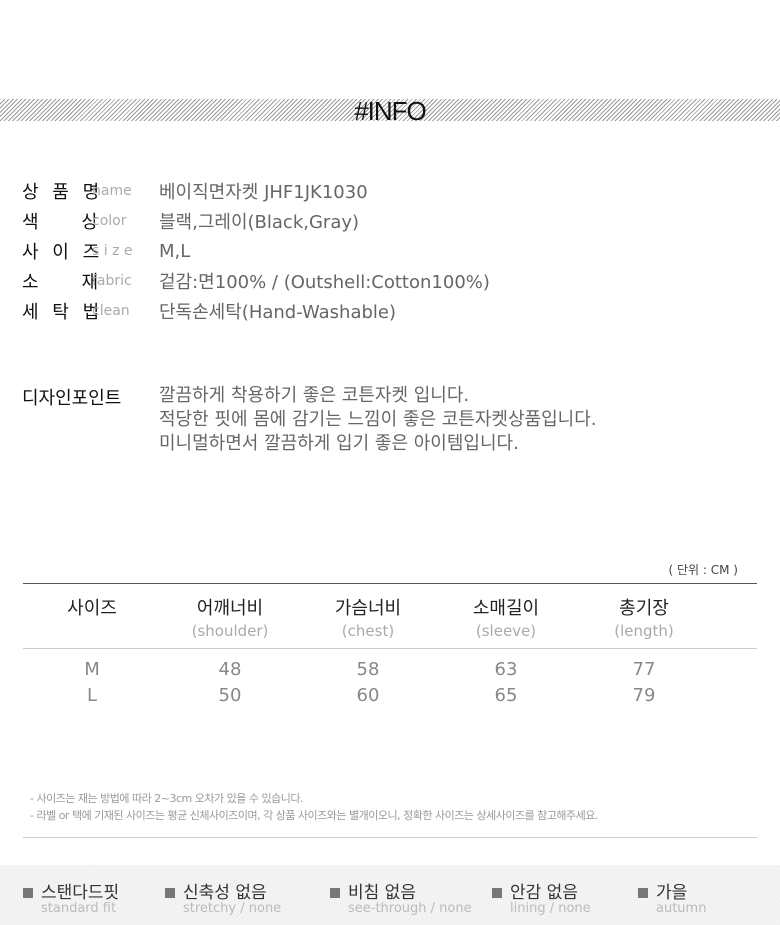 The height and width of the screenshot is (925, 780). Describe the element at coordinates (368, 608) in the screenshot. I see `column-header: 가슴너비` at that location.